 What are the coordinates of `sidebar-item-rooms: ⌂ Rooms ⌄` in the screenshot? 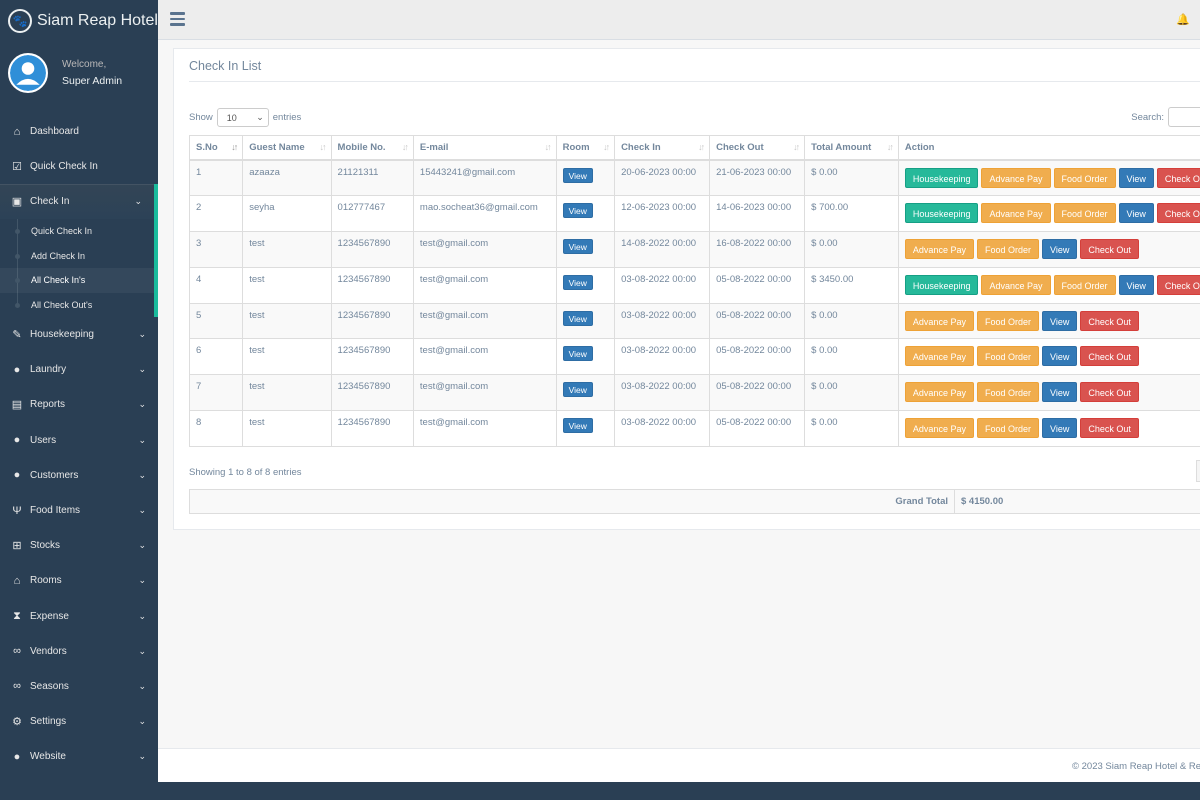 It's located at (79, 580).